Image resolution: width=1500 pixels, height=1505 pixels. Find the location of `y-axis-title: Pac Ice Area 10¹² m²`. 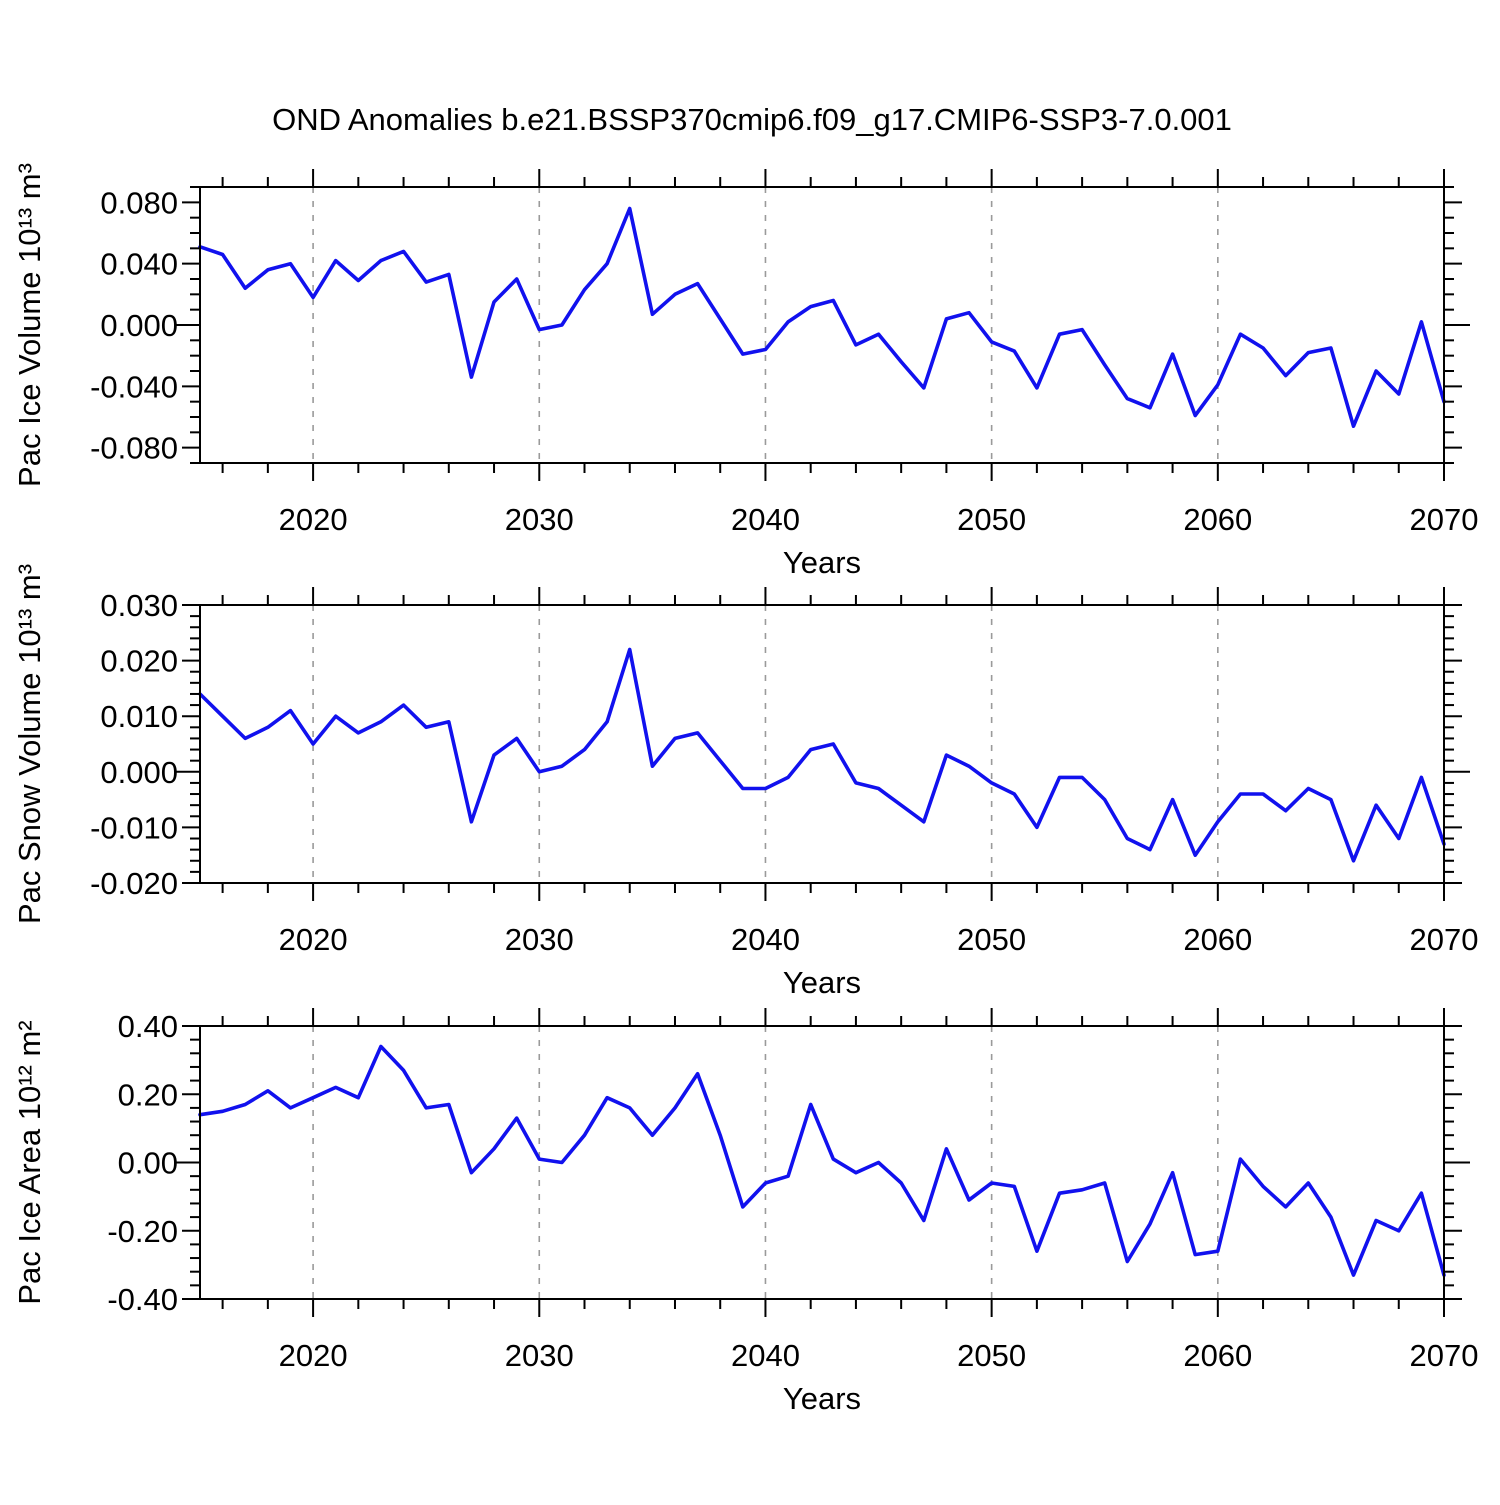

y-axis-title: Pac Ice Area 10¹² m² is located at coordinates (29, 1162).